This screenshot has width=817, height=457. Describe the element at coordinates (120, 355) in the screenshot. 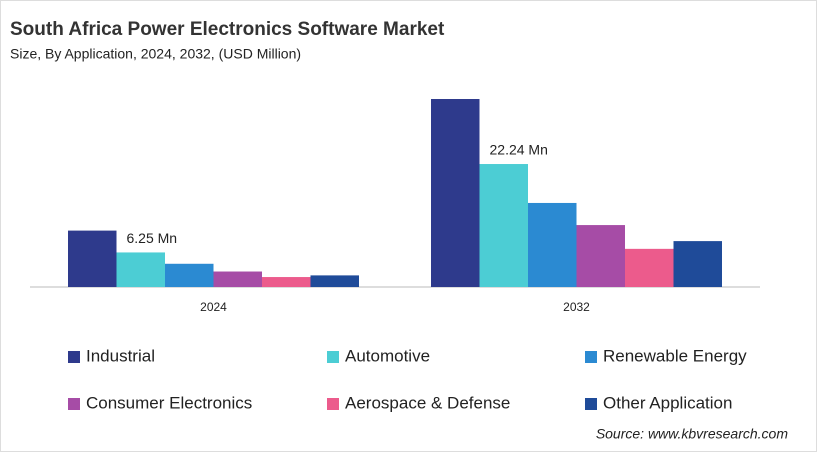

I see `legend-label: Industrial` at that location.